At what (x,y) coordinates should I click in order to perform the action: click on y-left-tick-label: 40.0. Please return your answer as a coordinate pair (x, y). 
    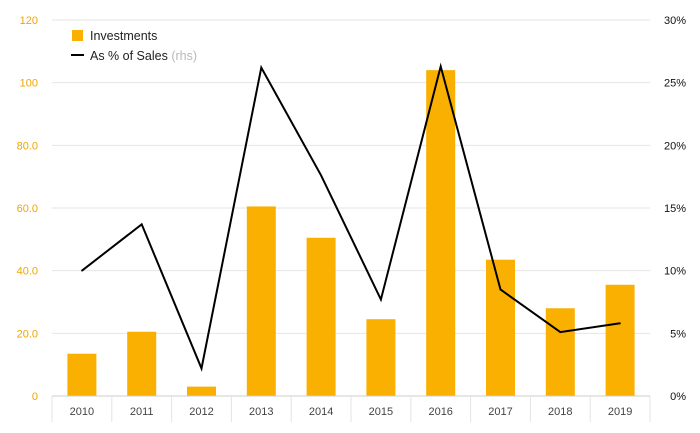
    Looking at the image, I should click on (27, 272).